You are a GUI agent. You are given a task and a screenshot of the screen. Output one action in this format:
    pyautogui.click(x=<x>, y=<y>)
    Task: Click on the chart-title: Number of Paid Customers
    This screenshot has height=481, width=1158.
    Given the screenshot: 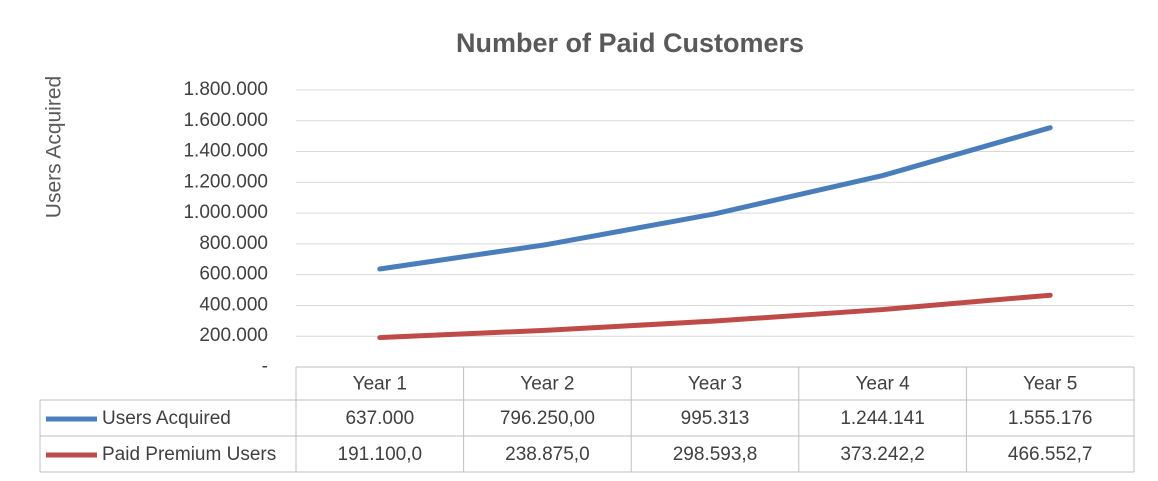 What is the action you would take?
    pyautogui.click(x=630, y=43)
    